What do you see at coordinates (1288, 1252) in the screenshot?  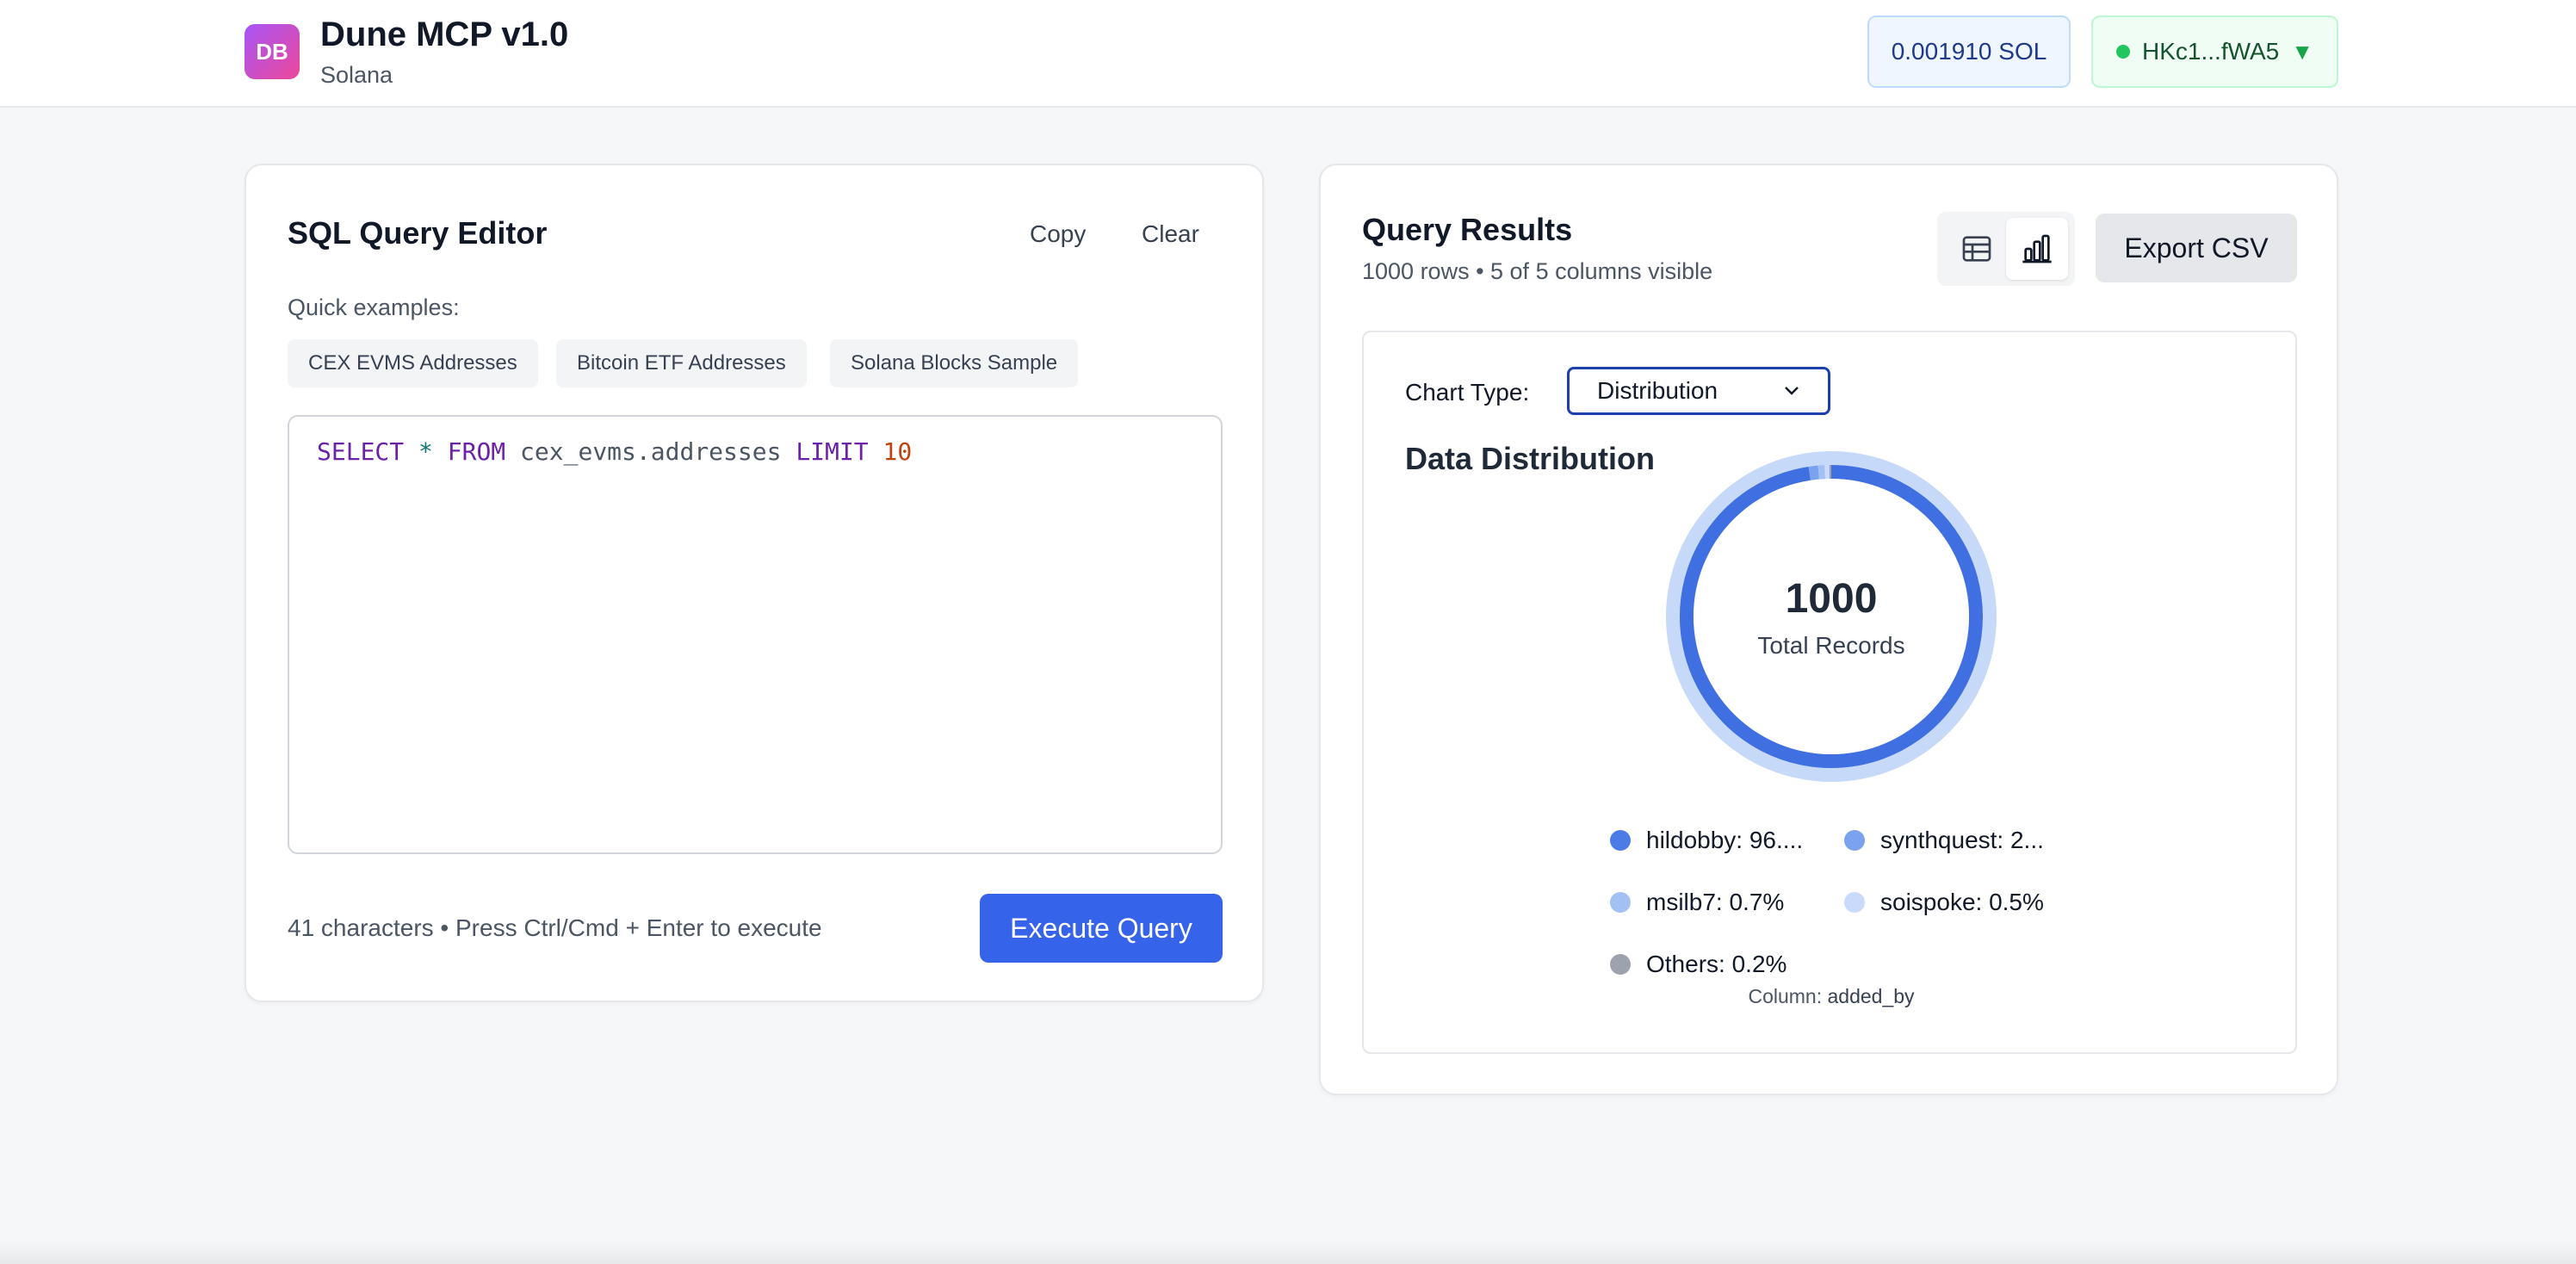 I see `bottom-edge-shadow` at bounding box center [1288, 1252].